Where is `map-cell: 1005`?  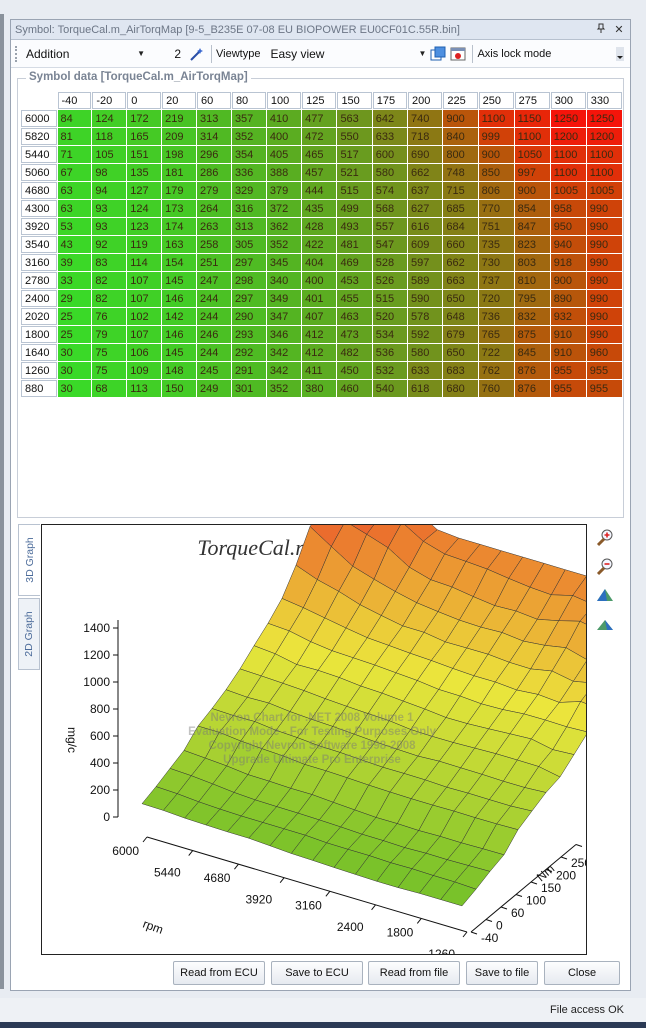
map-cell: 1005 is located at coordinates (604, 190).